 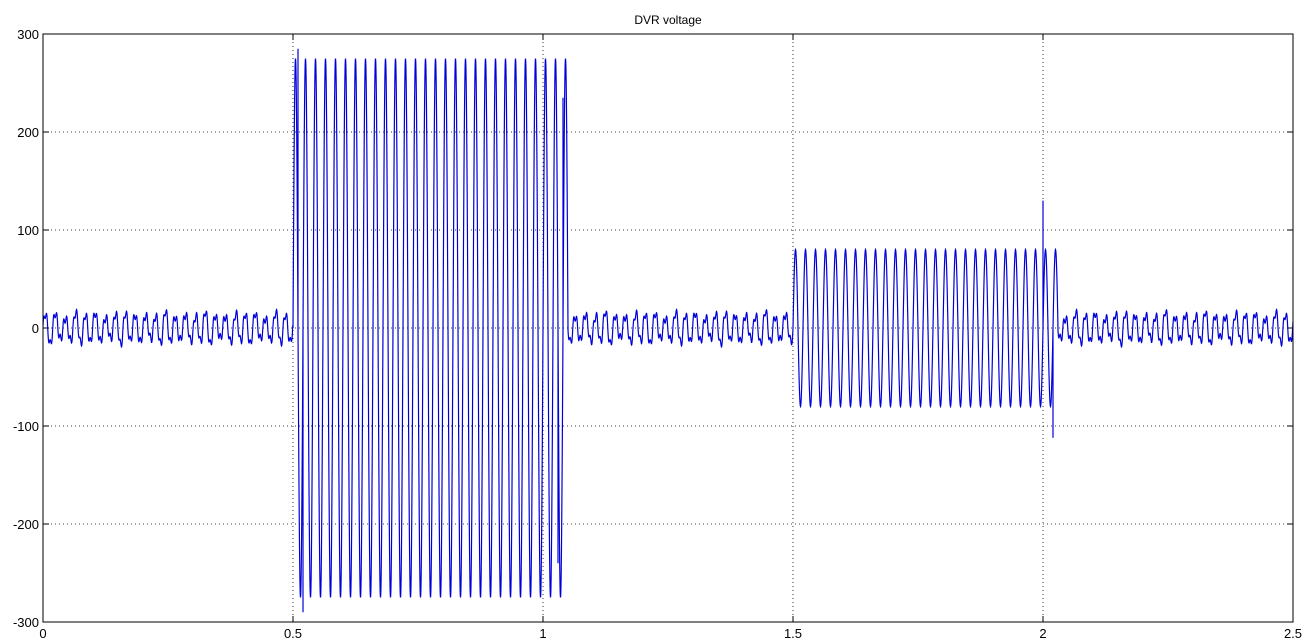 I want to click on x-tick-label: 0, so click(x=42, y=633).